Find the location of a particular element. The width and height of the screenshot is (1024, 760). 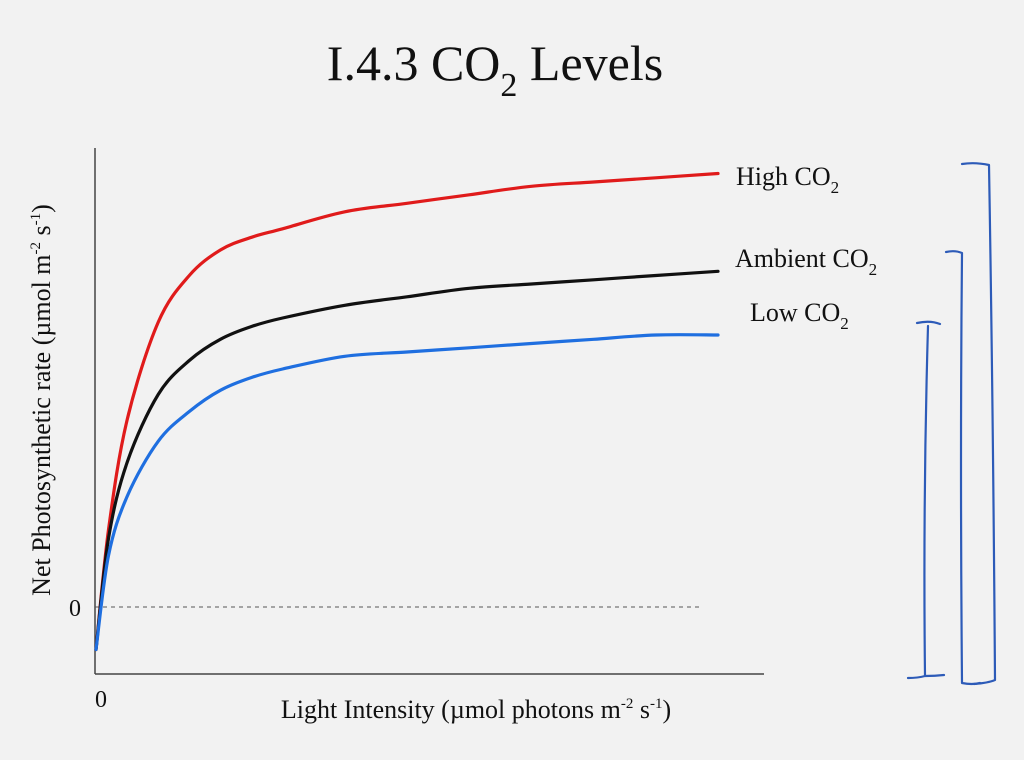

series-label-low: Low CO2 is located at coordinates (799, 315).